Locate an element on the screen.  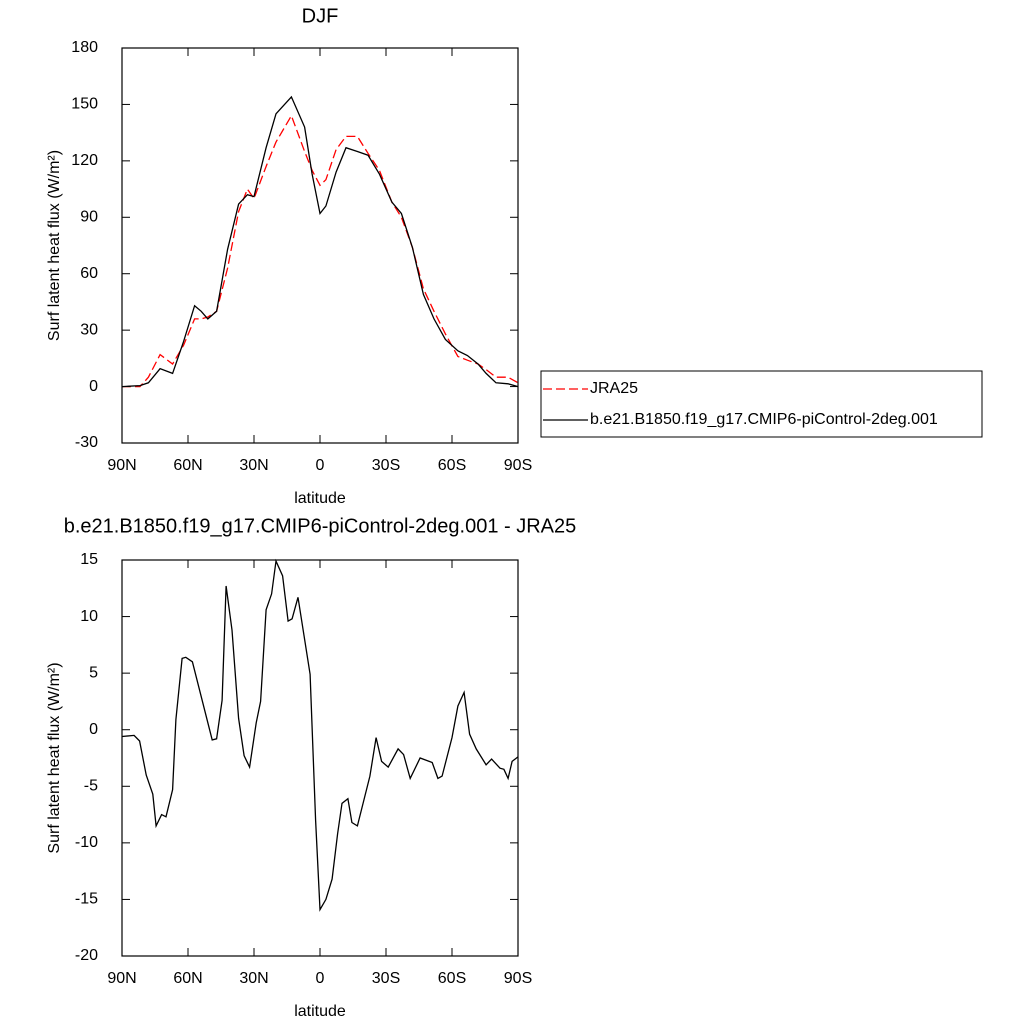
y-tick-label: 150 is located at coordinates (84, 104).